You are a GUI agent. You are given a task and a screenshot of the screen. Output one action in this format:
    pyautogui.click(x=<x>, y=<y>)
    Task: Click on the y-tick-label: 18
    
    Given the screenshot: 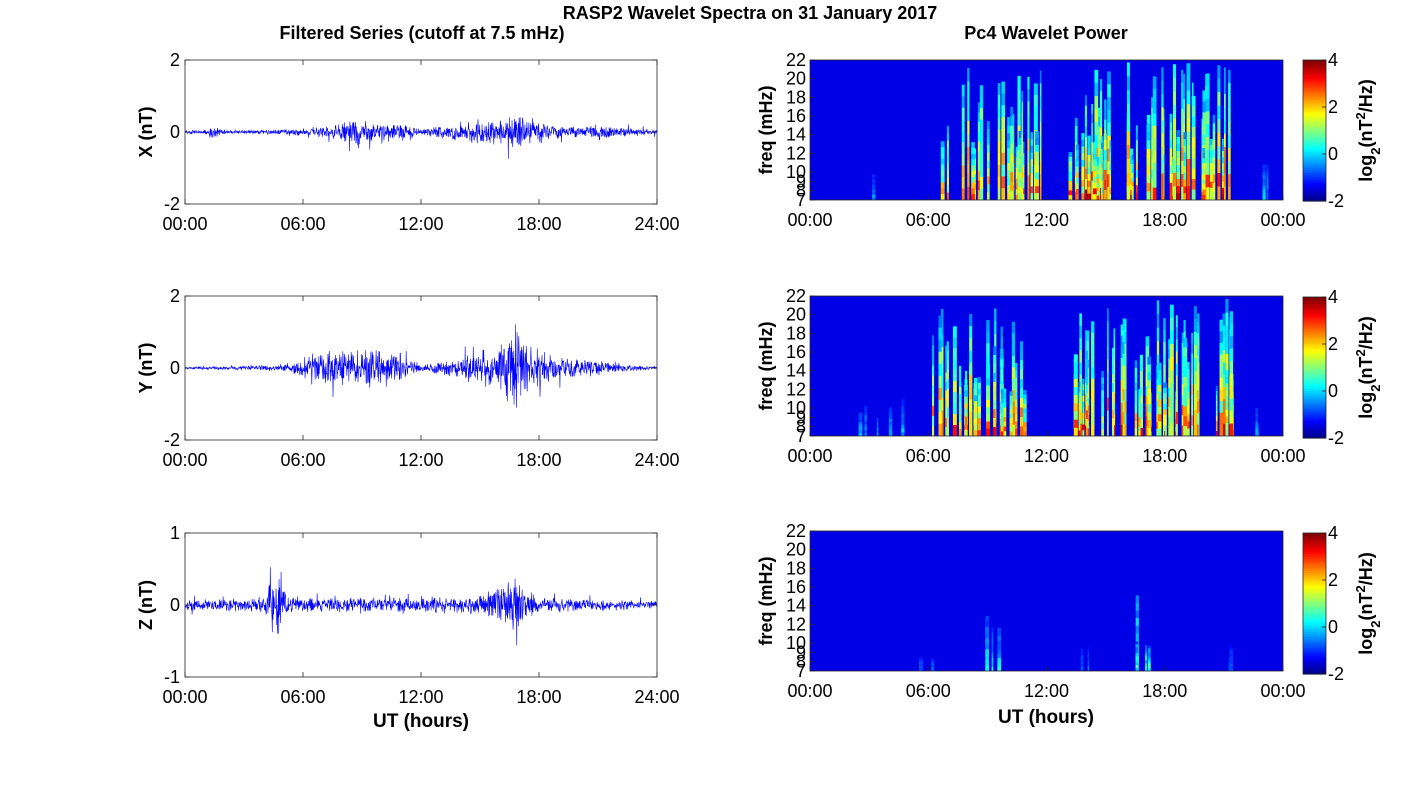 What is the action you would take?
    pyautogui.click(x=796, y=568)
    